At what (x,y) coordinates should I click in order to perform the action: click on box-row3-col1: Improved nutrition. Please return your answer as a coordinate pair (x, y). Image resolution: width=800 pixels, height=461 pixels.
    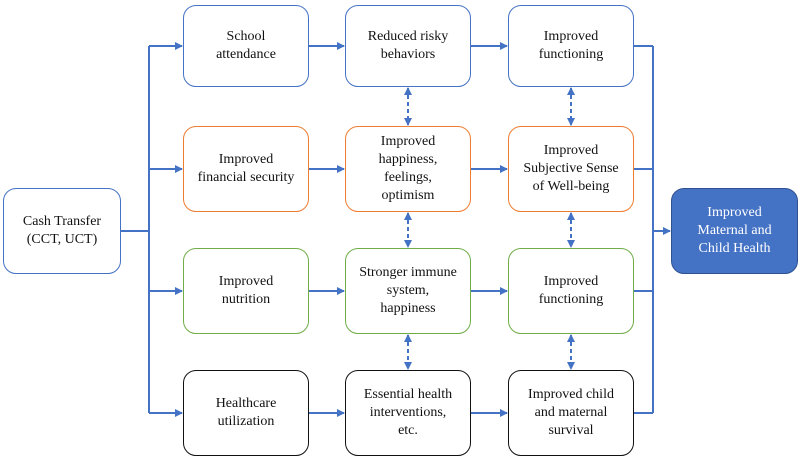
    Looking at the image, I should click on (246, 291).